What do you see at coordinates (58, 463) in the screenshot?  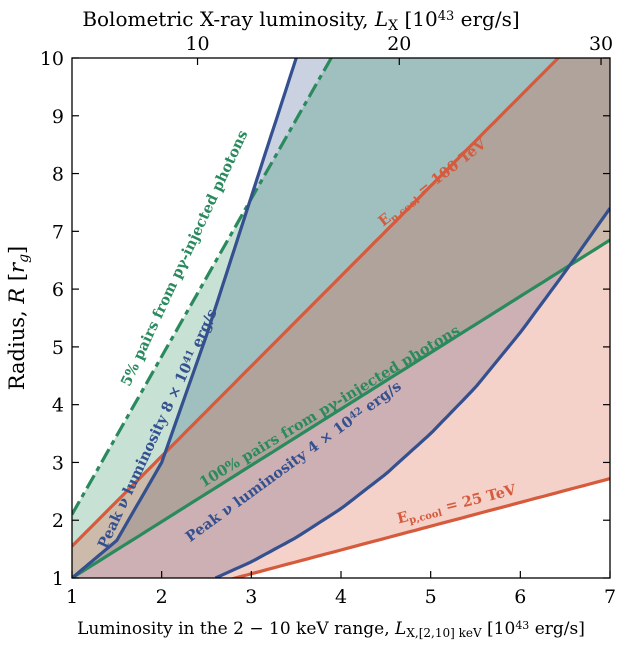 I see `y-tick-label: 3` at bounding box center [58, 463].